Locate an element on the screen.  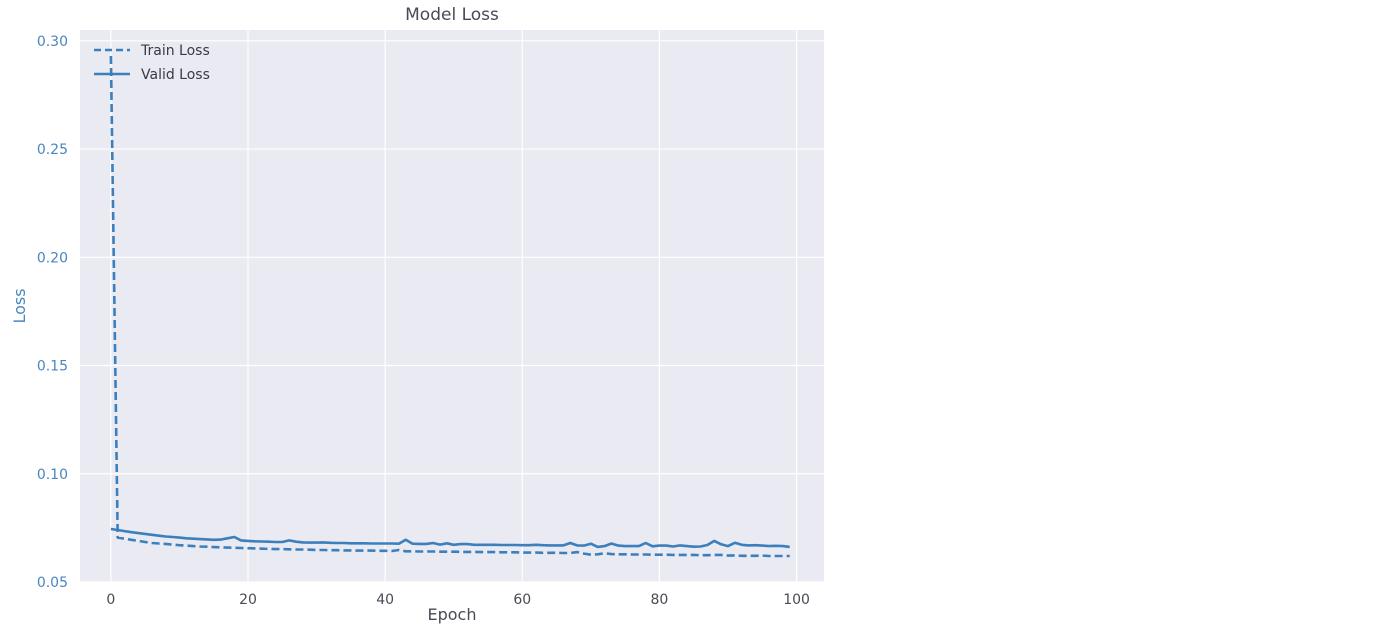
y-tick-label: 0.30 is located at coordinates (52, 42).